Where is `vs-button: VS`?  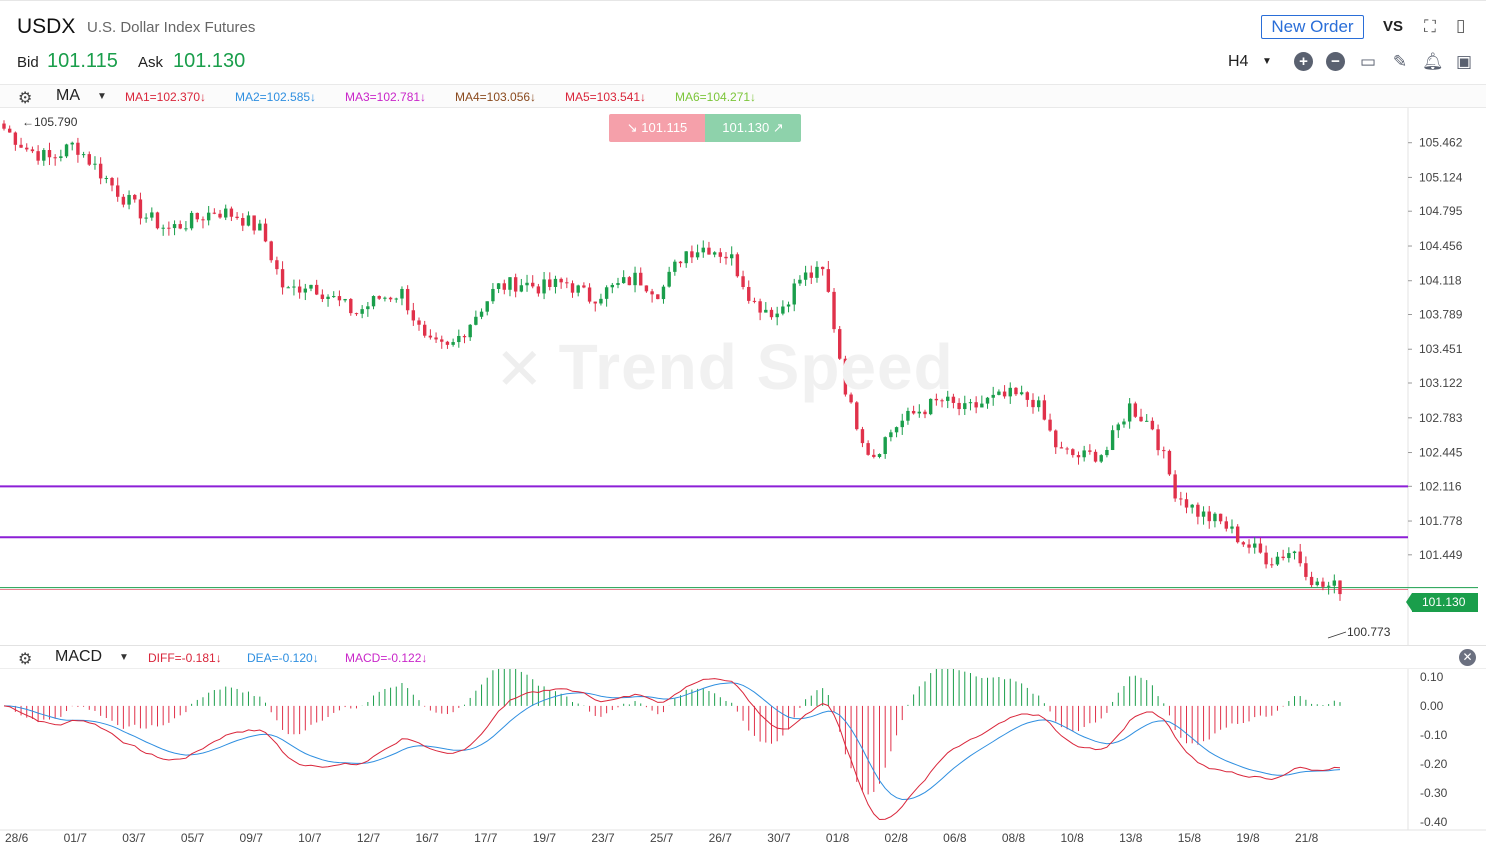 vs-button: VS is located at coordinates (1393, 26).